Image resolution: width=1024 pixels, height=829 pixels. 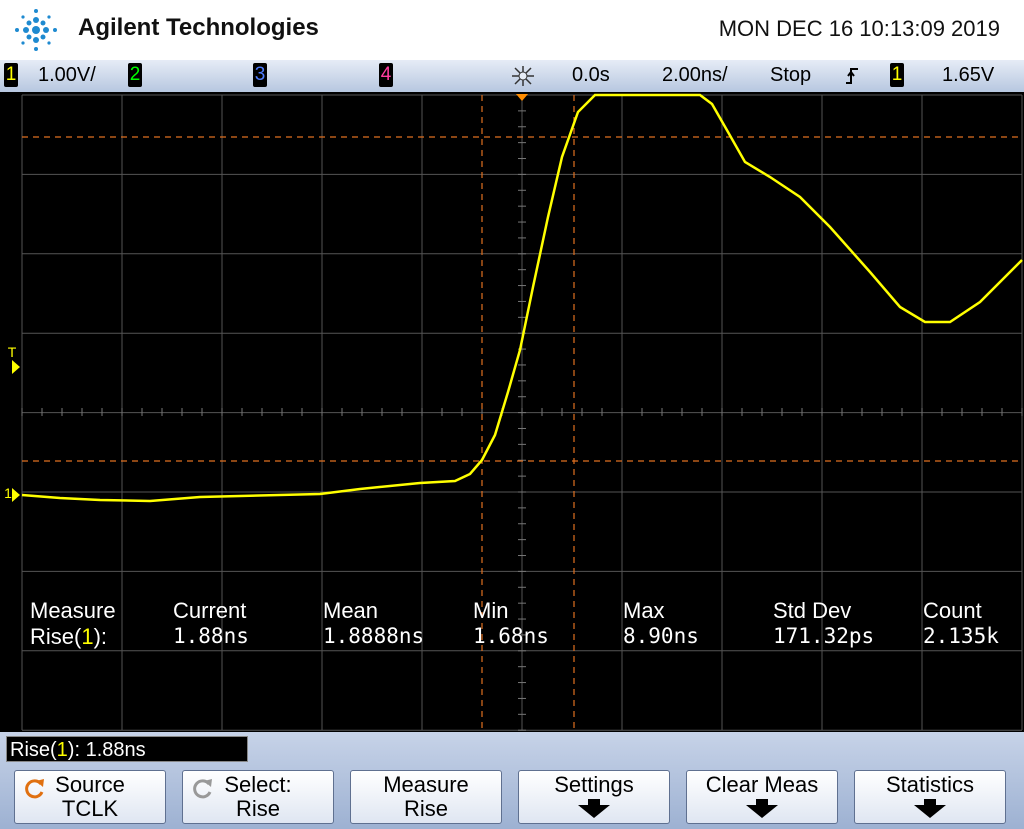 I want to click on channel-1-badge: 1, so click(x=11, y=75).